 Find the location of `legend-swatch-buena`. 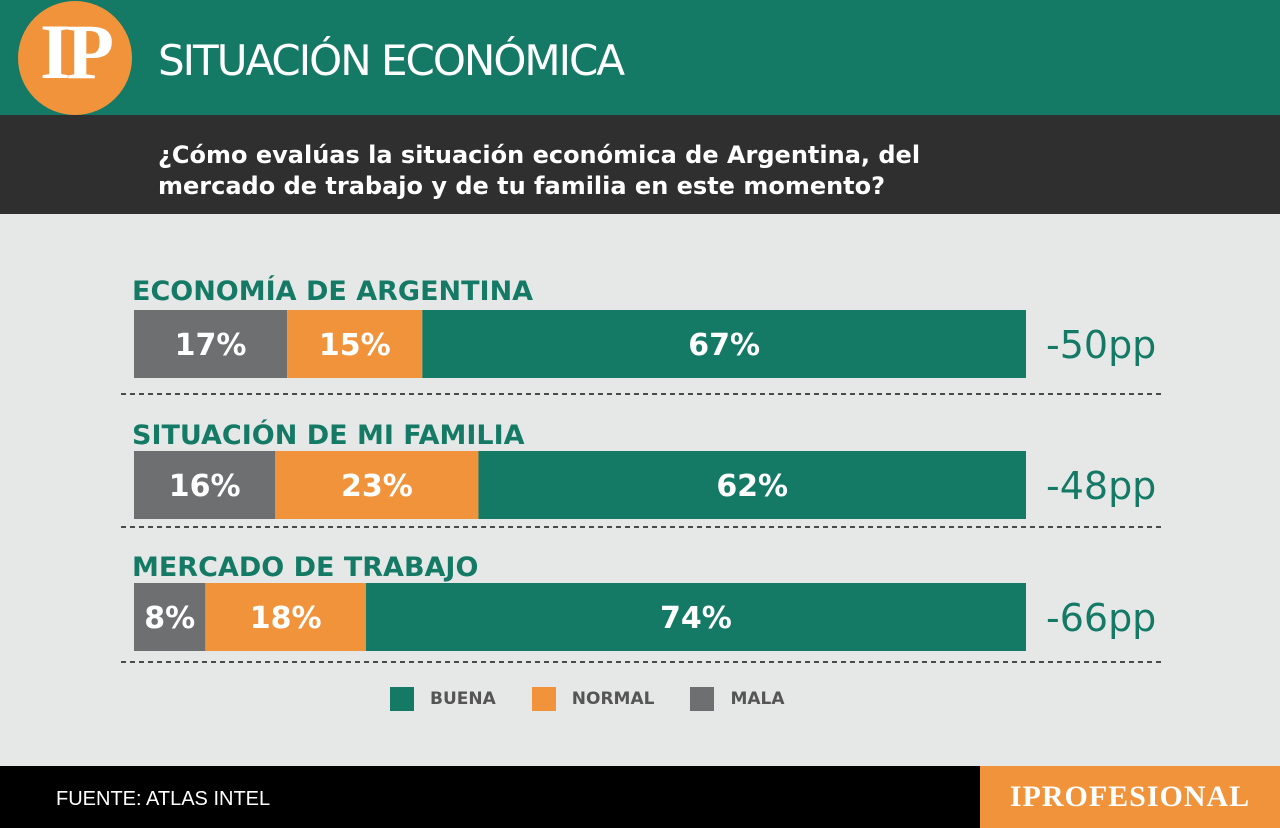

legend-swatch-buena is located at coordinates (402, 699).